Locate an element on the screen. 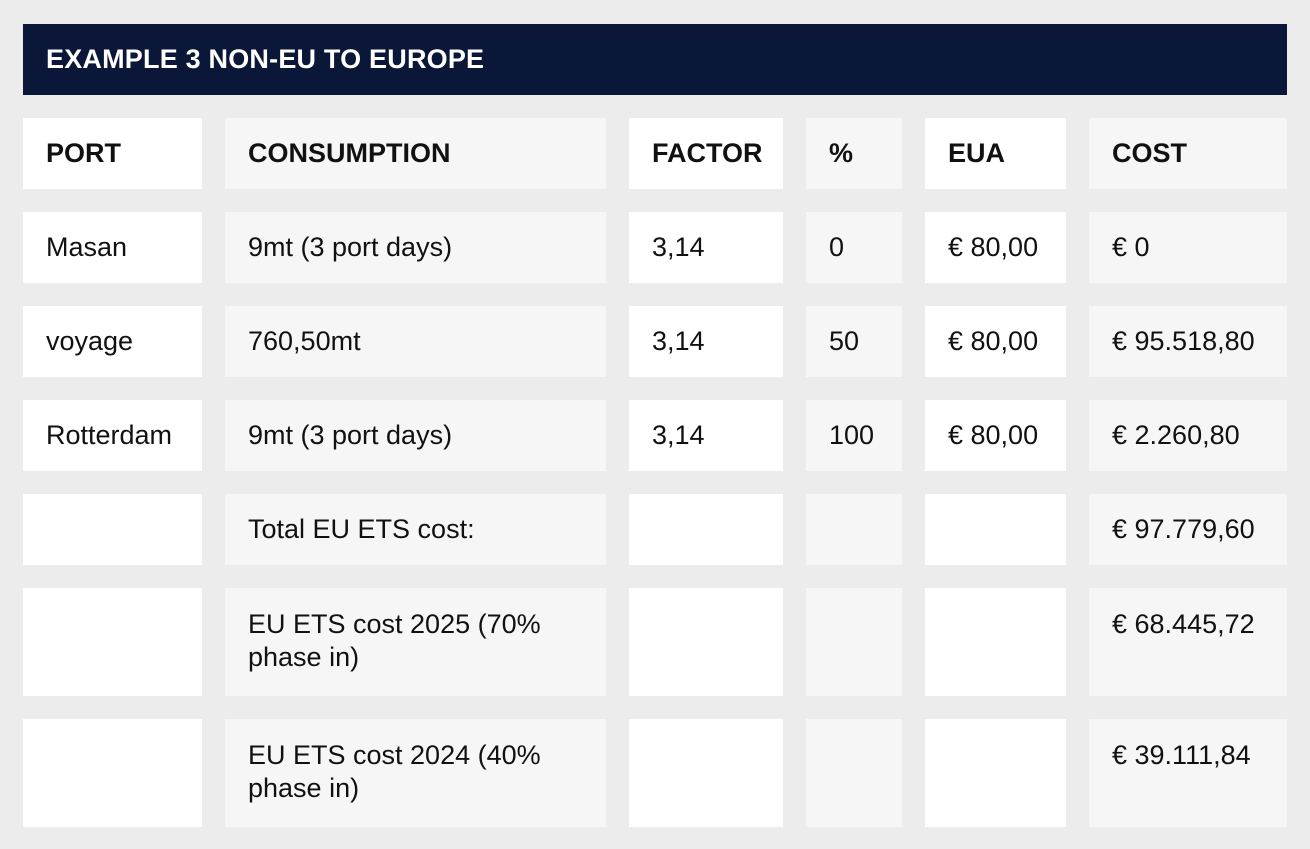 The image size is (1310, 849). cell-cost: € 2.260,80 is located at coordinates (1188, 435).